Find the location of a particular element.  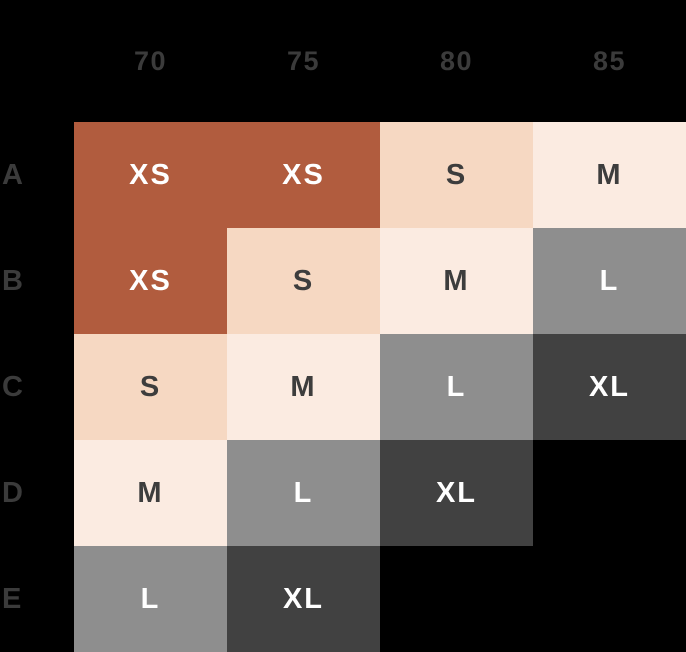

row-label-E: E is located at coordinates (12, 598).